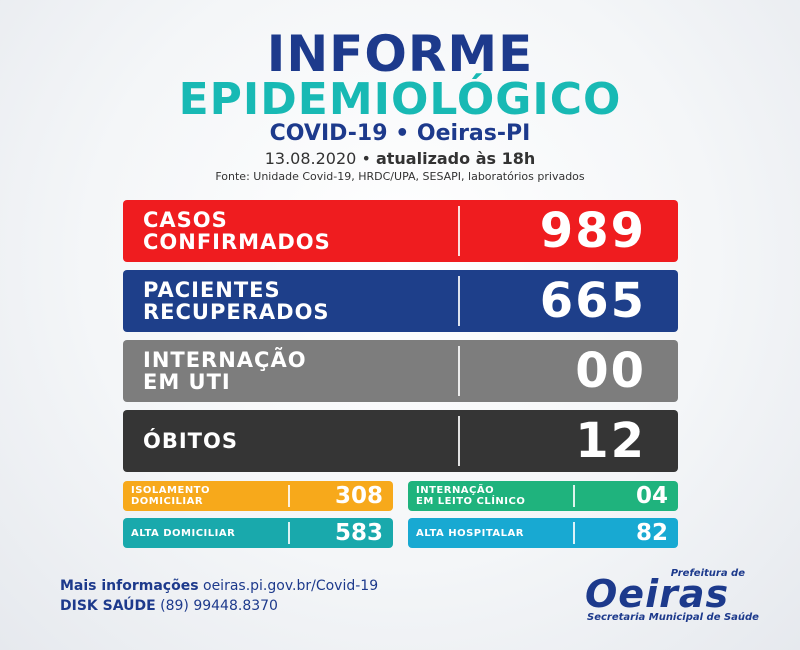  What do you see at coordinates (291, 586) in the screenshot?
I see `info-url-link: oeiras.pi.gov.br/Covid-19` at bounding box center [291, 586].